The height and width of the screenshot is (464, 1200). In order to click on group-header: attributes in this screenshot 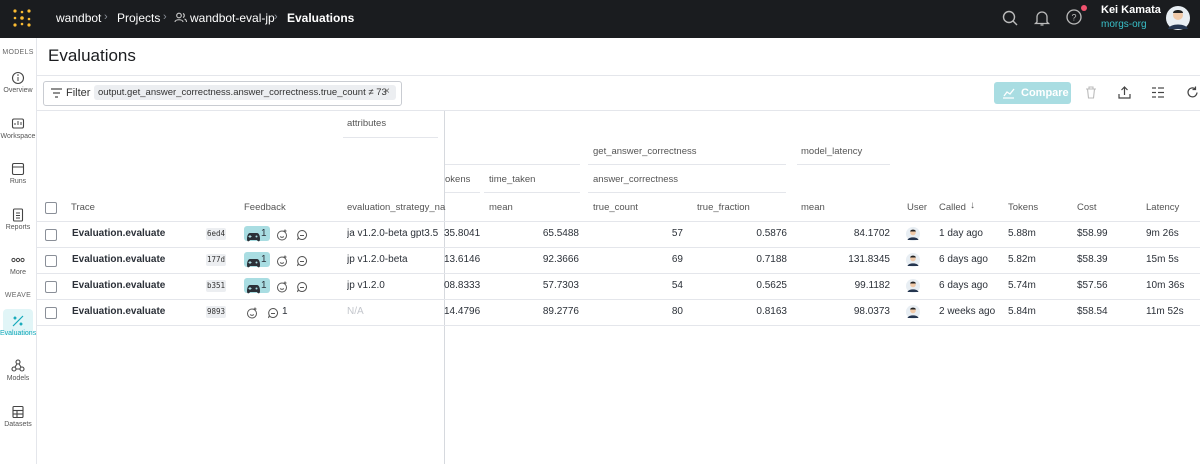, I will do `click(367, 123)`.